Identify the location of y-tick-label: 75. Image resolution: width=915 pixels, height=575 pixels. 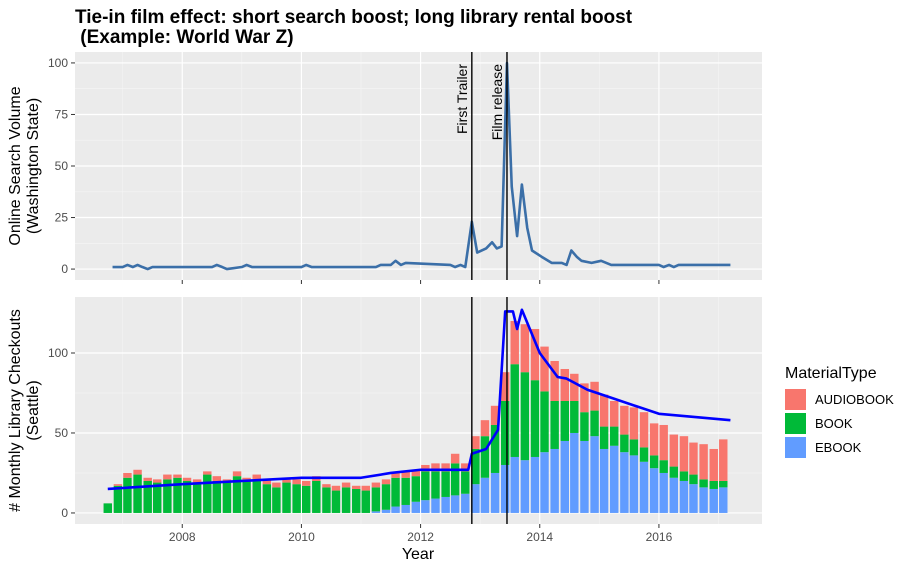
(62, 114).